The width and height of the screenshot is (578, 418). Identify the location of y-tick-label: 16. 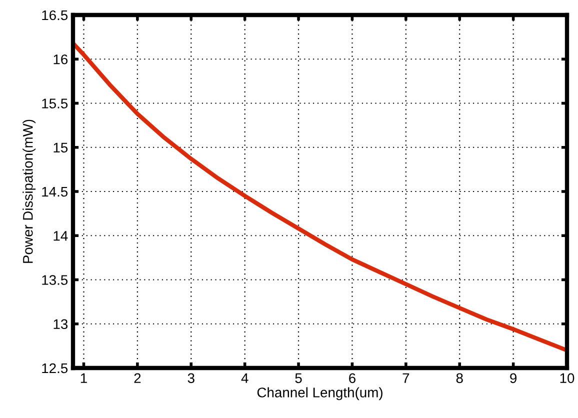
(61, 59).